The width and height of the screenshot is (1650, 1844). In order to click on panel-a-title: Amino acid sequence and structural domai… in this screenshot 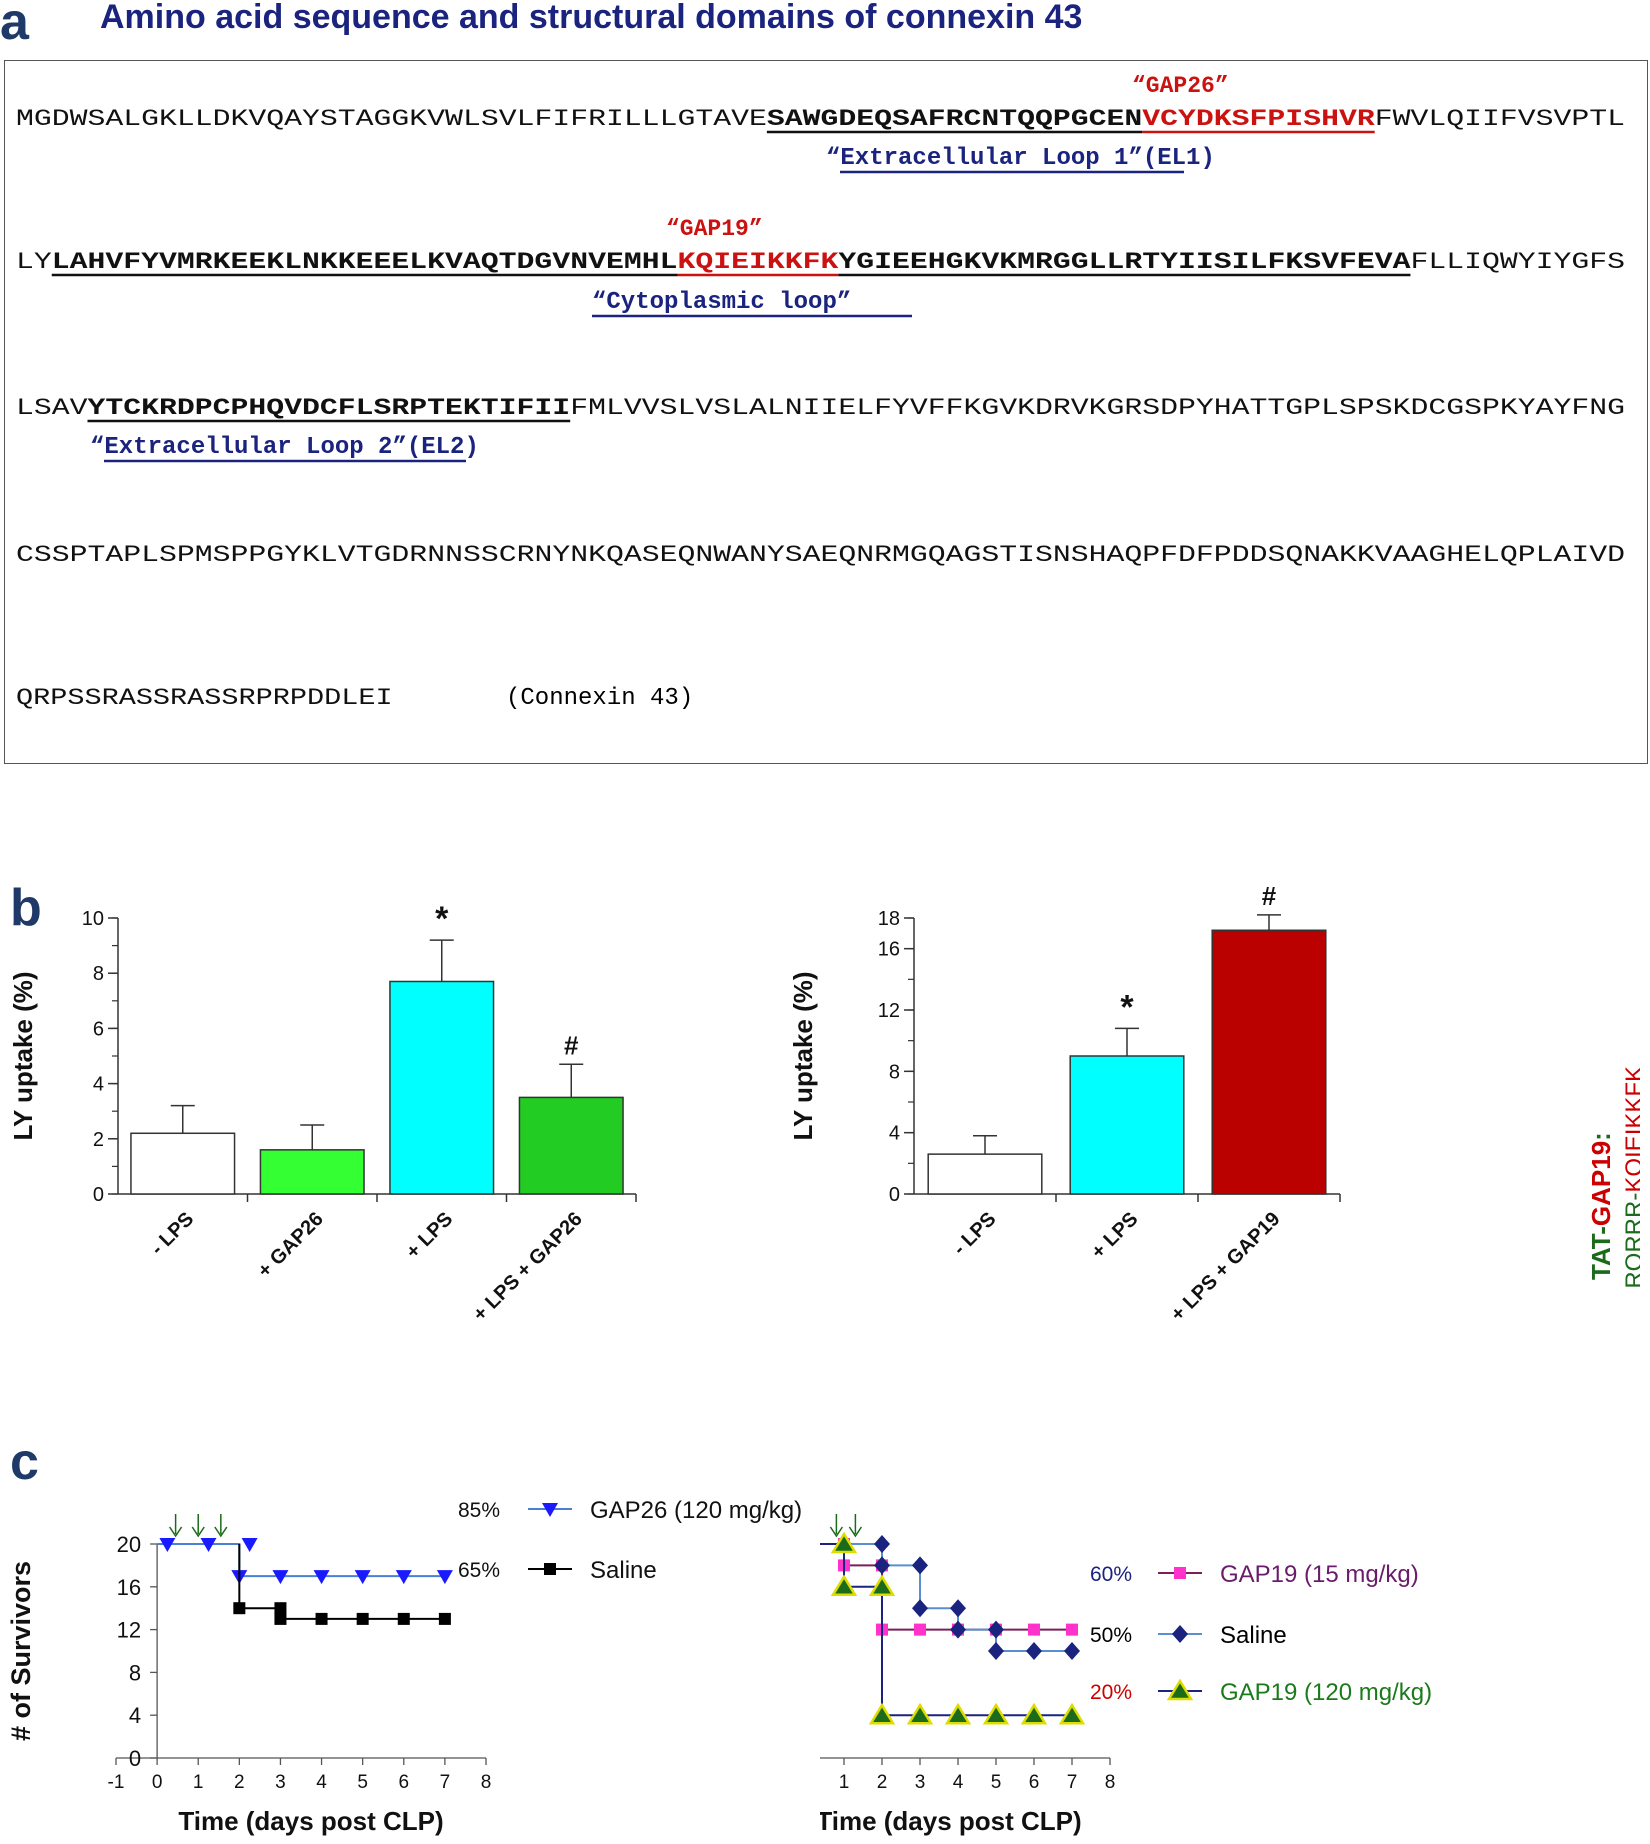, I will do `click(591, 18)`.